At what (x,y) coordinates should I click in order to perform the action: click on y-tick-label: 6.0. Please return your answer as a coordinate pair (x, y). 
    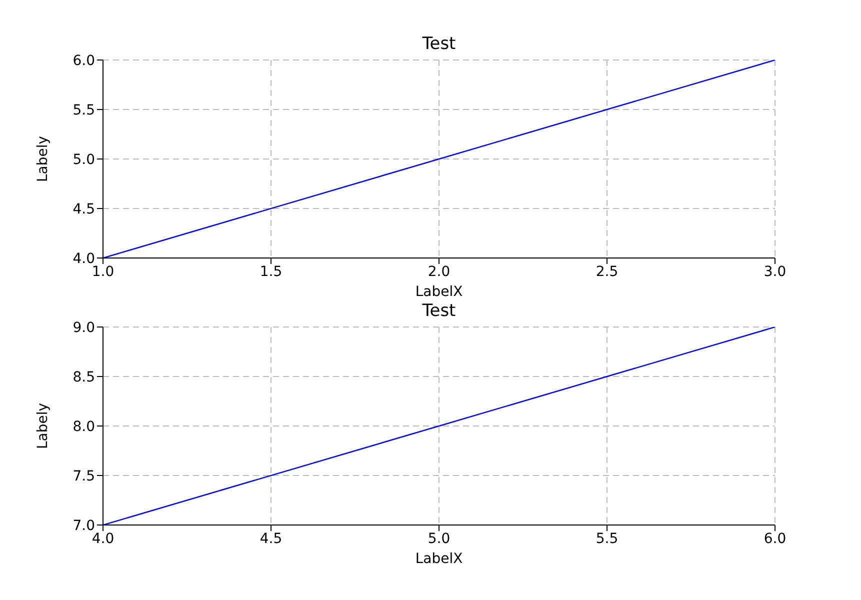
    Looking at the image, I should click on (83, 60).